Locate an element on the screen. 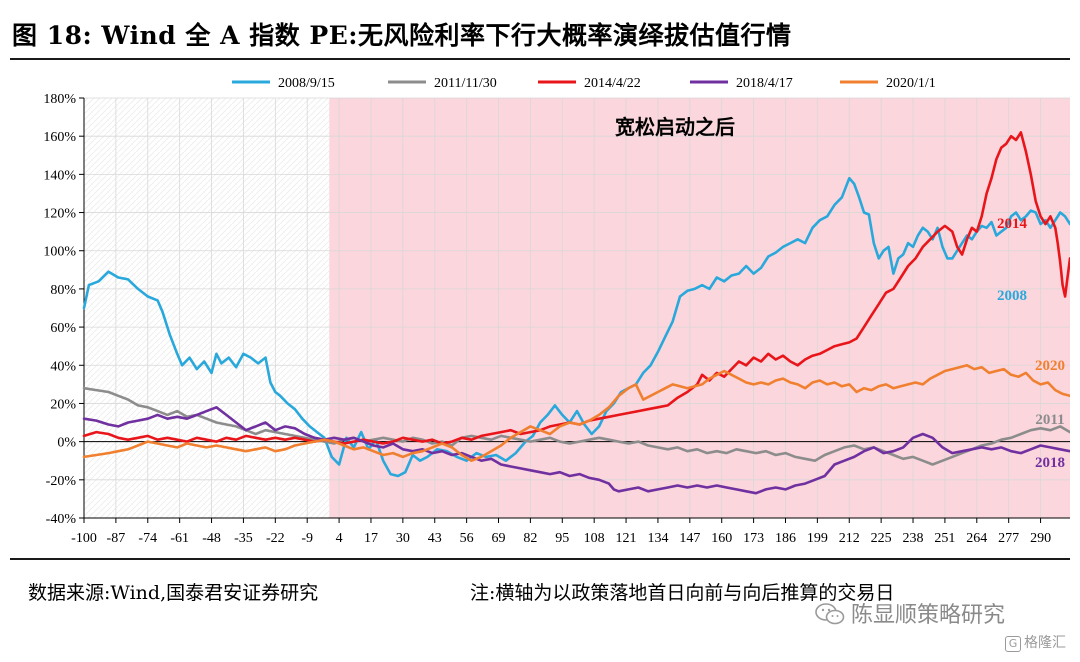  x-tick-label: -48 is located at coordinates (211, 538).